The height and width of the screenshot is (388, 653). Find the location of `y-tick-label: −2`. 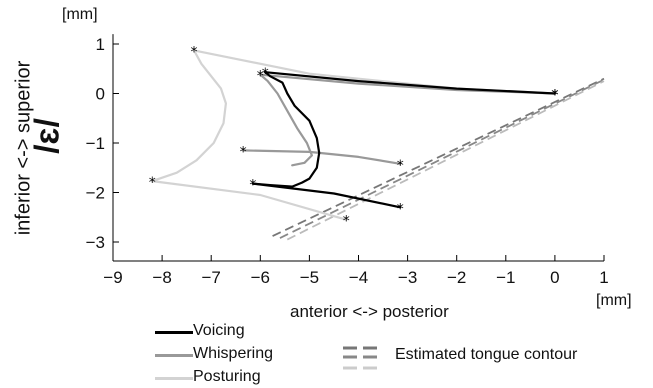

y-tick-label: −2 is located at coordinates (95, 193).